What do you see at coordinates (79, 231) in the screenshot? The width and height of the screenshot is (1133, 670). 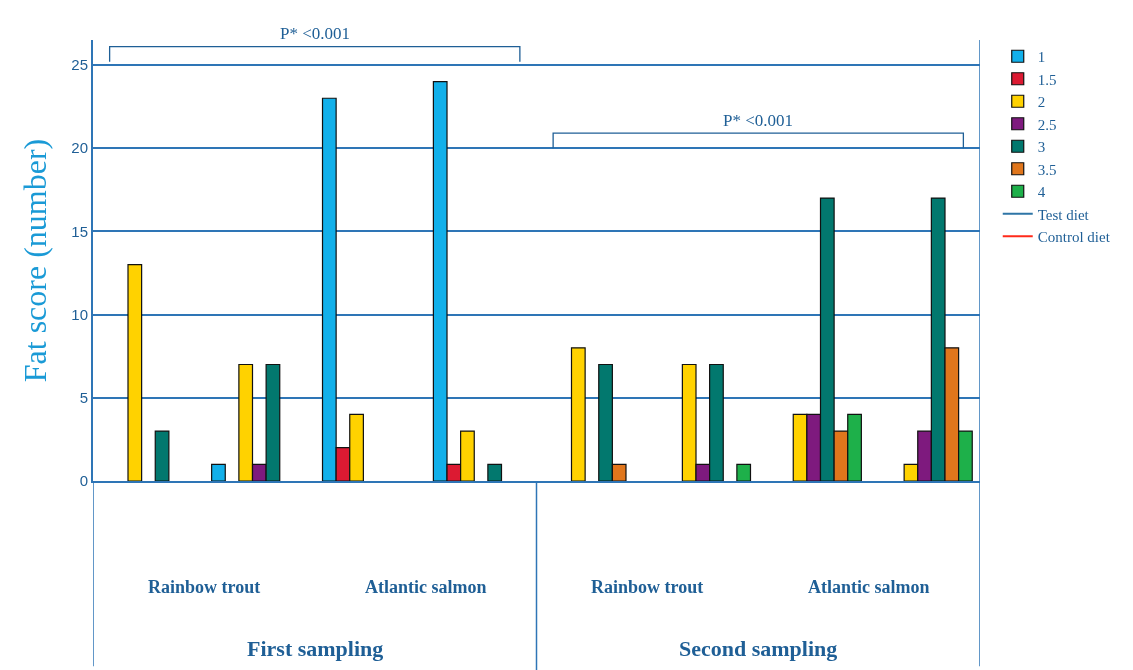 I see `y-tick-label: 15` at bounding box center [79, 231].